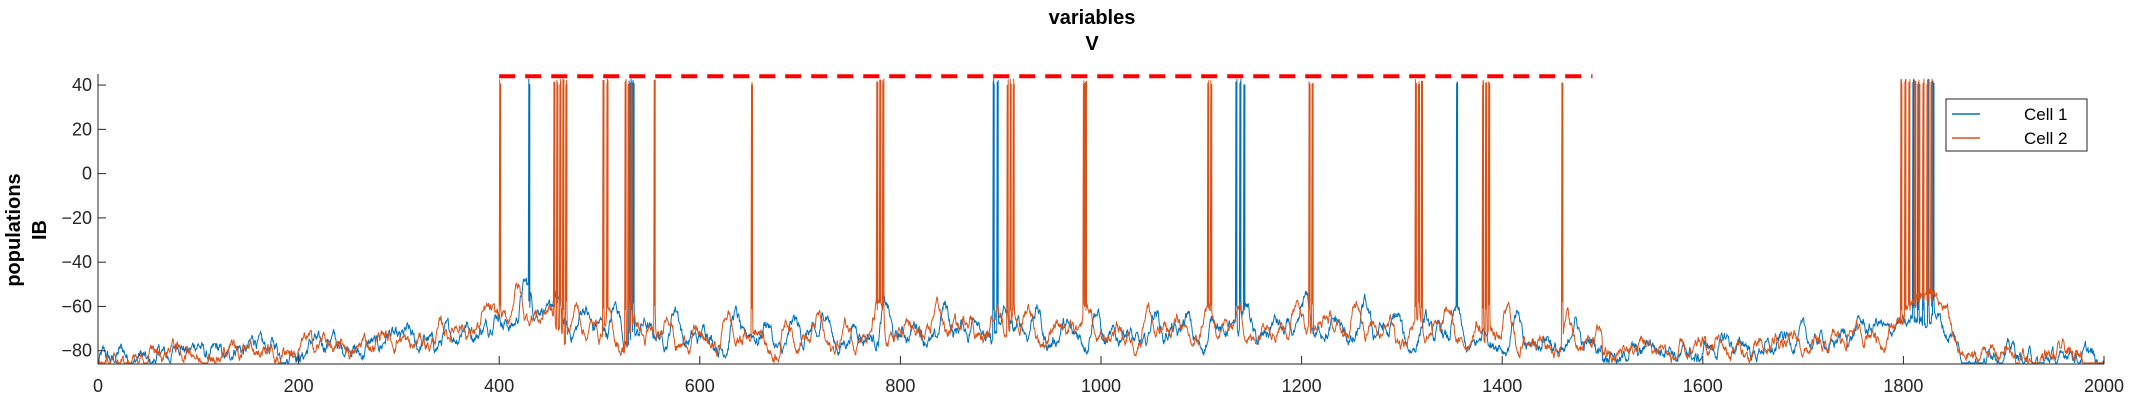  I want to click on x-tick-label: 800, so click(900, 386).